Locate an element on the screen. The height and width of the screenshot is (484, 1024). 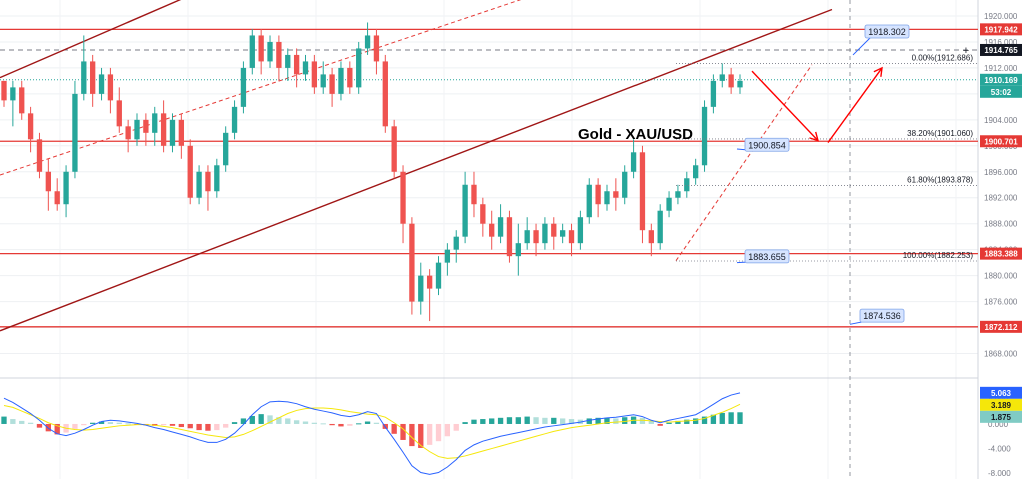
add-alert-icon: + is located at coordinates (966, 51).